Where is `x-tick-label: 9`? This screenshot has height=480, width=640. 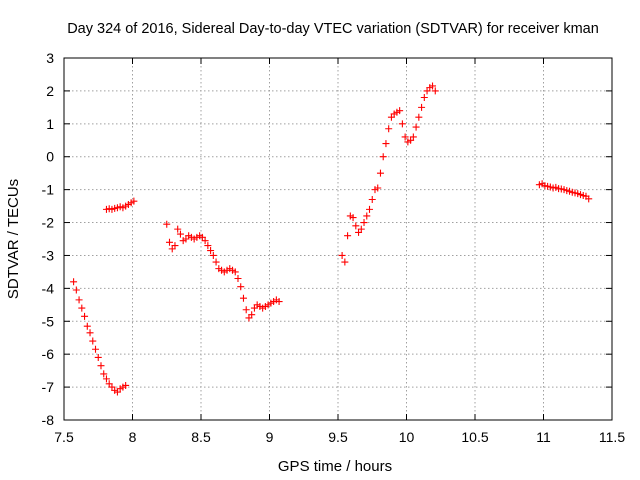
x-tick-label: 9 is located at coordinates (270, 437).